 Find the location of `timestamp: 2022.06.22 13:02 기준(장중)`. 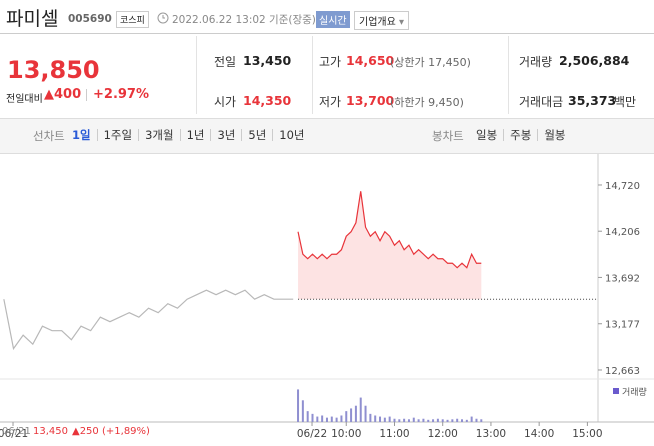

timestamp: 2022.06.22 13:02 기준(장중) is located at coordinates (244, 20).